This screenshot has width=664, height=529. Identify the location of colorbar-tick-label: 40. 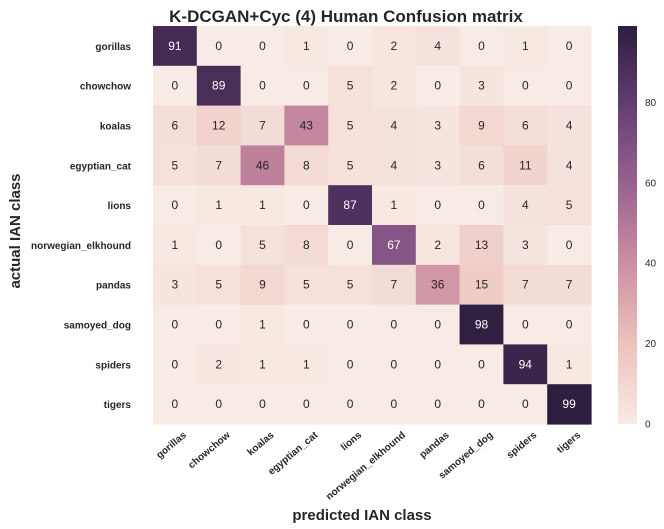
(651, 264).